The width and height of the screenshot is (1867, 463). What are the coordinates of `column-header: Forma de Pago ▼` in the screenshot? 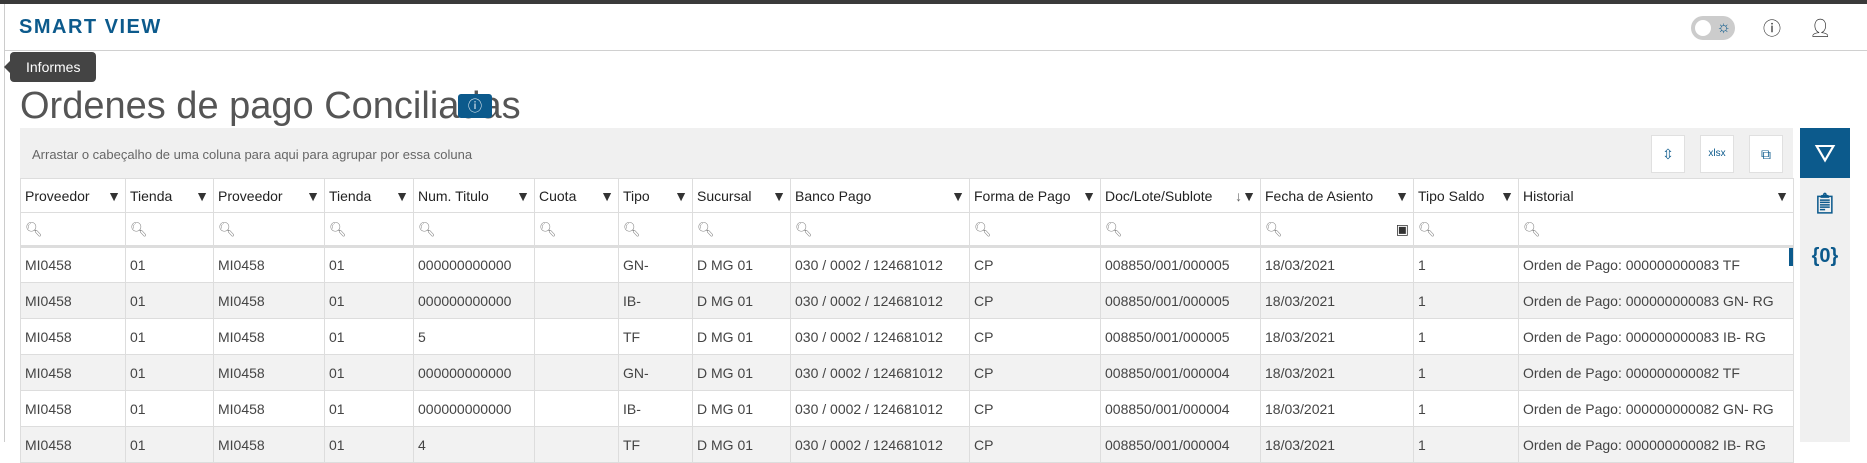 It's located at (1035, 195).